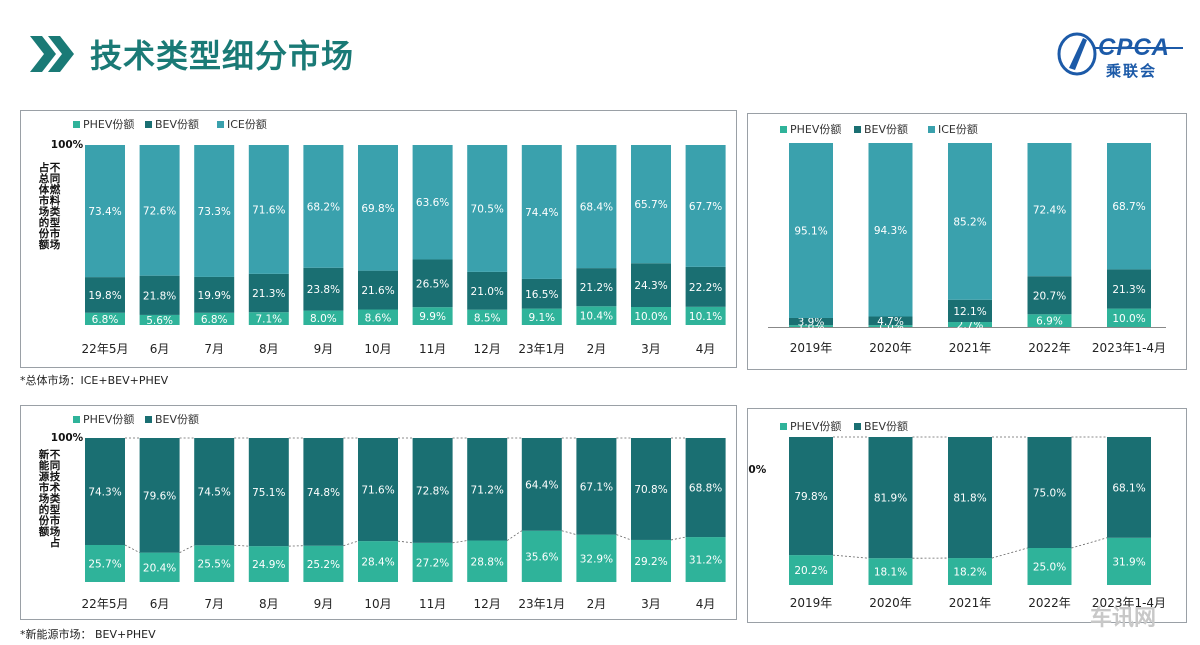 This screenshot has width=1200, height=645. I want to click on data-label: 24.3%, so click(650, 286).